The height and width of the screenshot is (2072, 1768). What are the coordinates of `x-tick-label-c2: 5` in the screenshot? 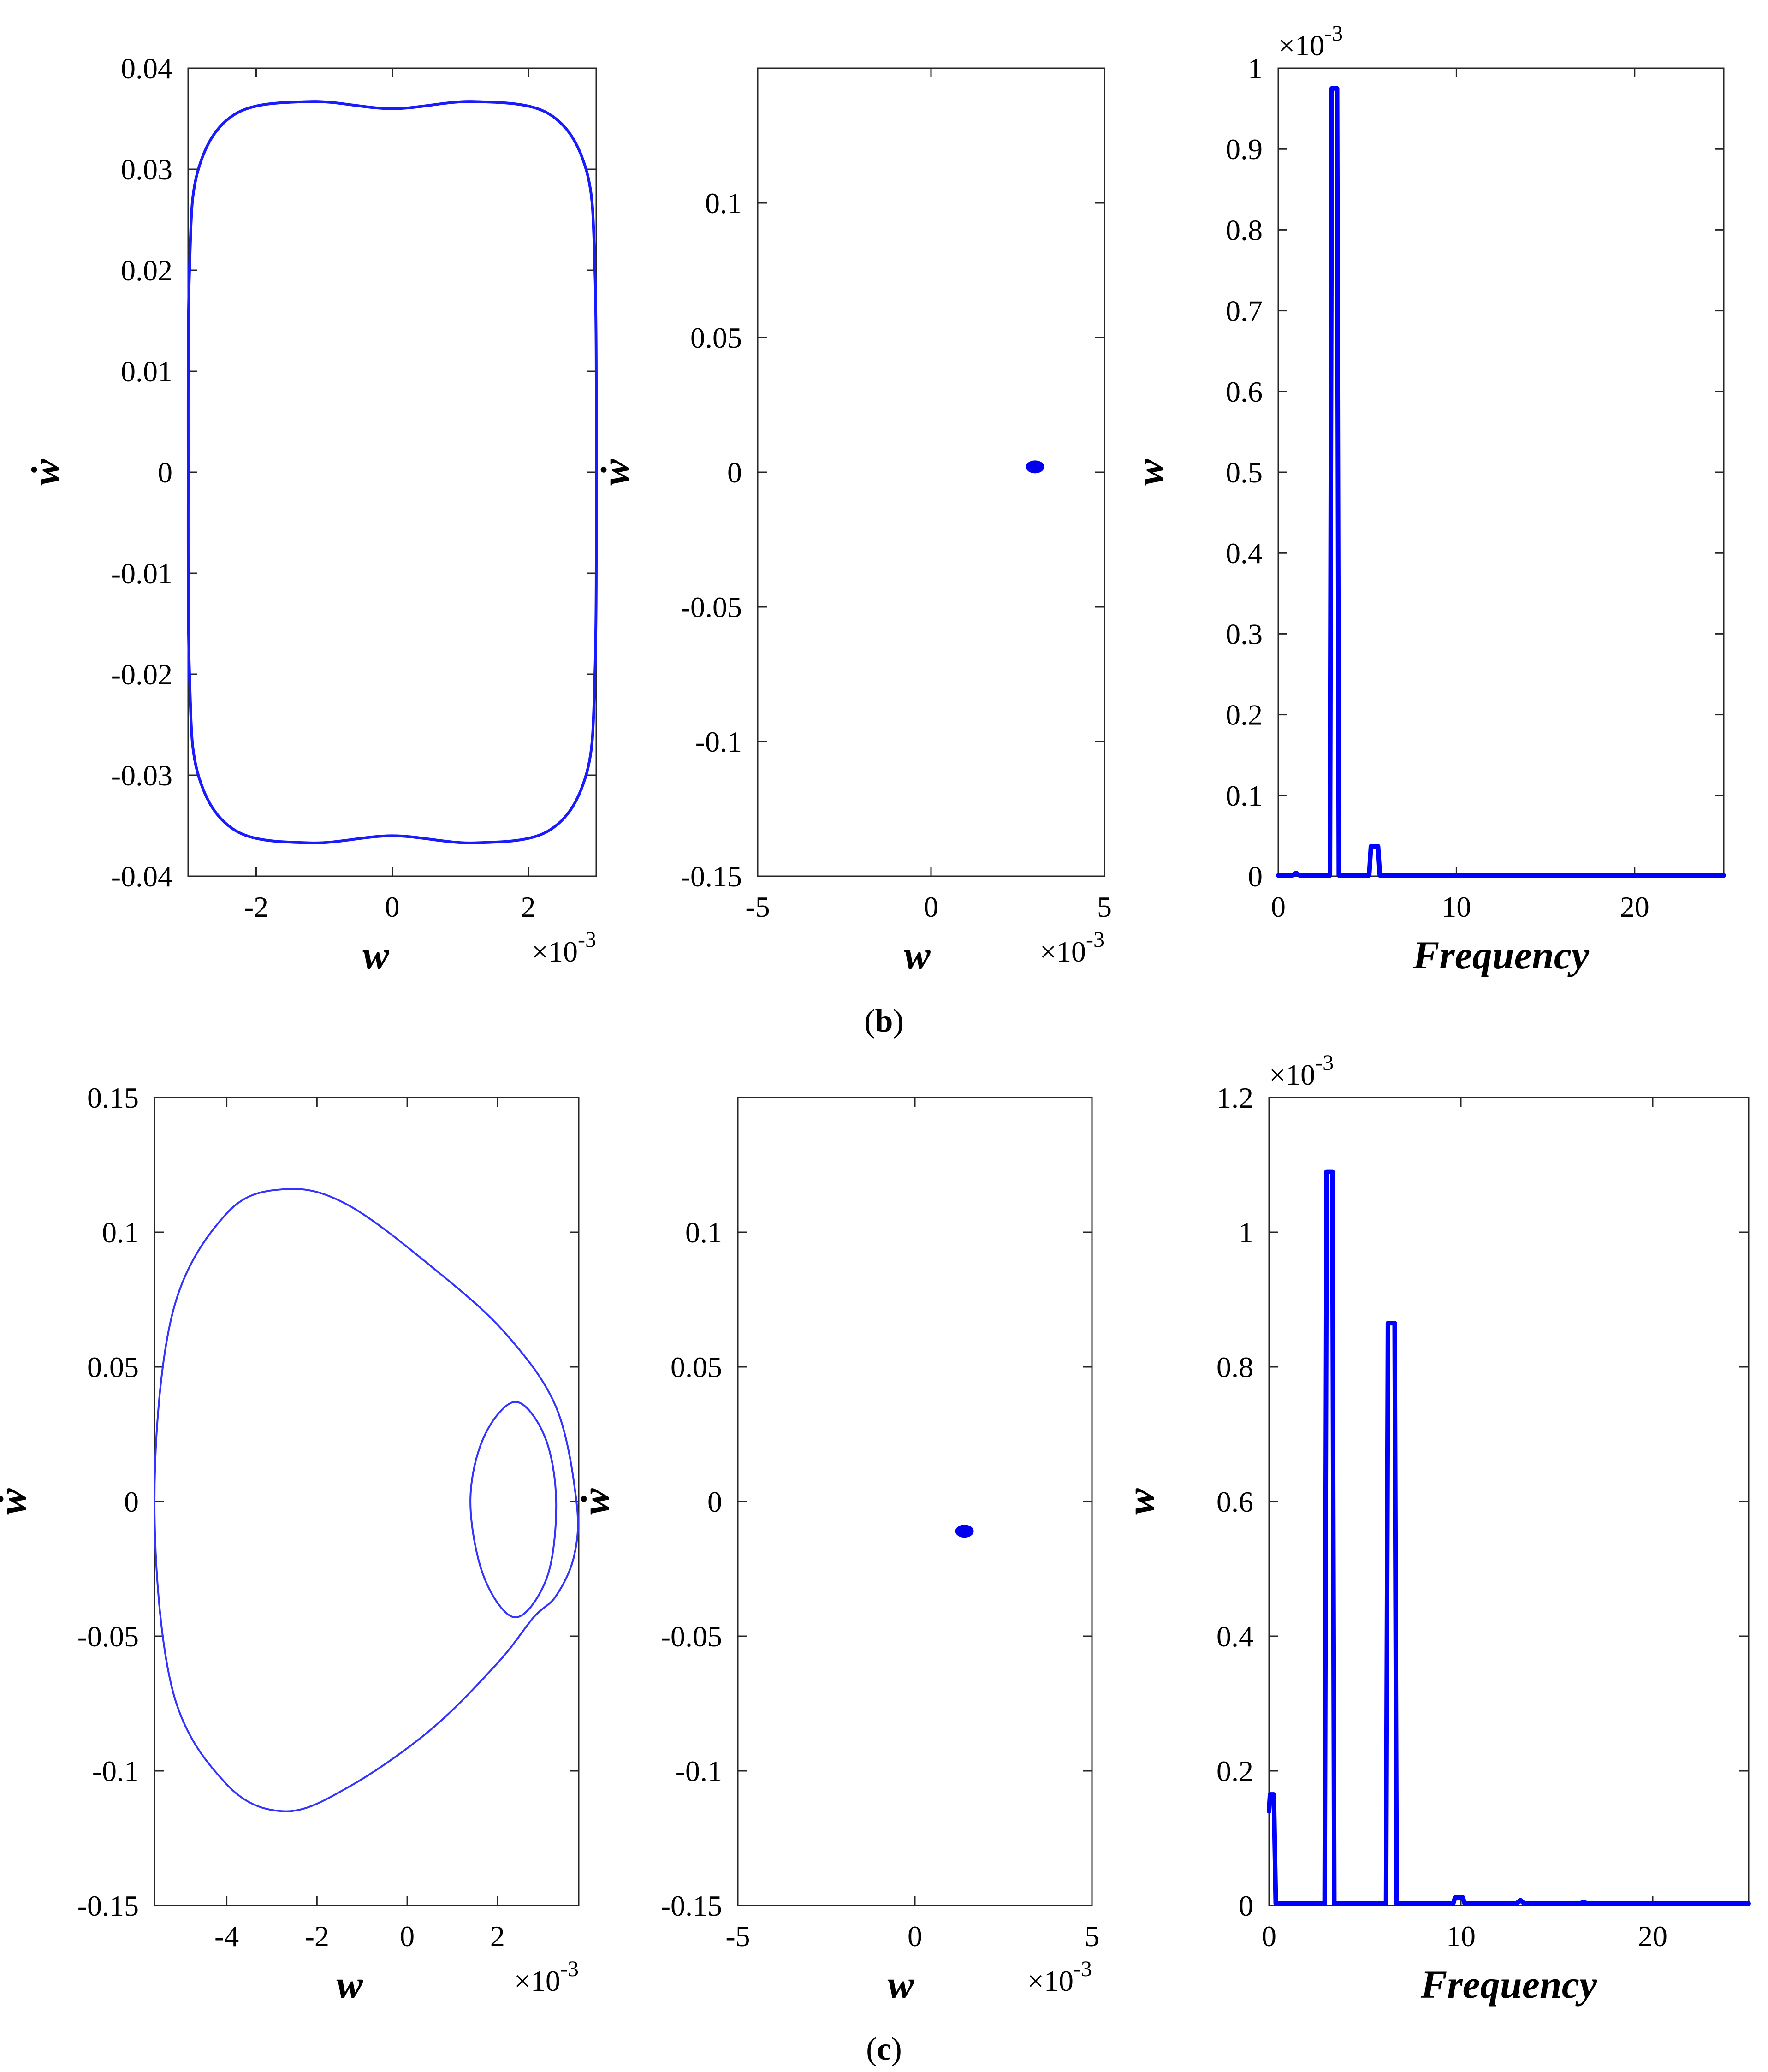 It's located at (1092, 1936).